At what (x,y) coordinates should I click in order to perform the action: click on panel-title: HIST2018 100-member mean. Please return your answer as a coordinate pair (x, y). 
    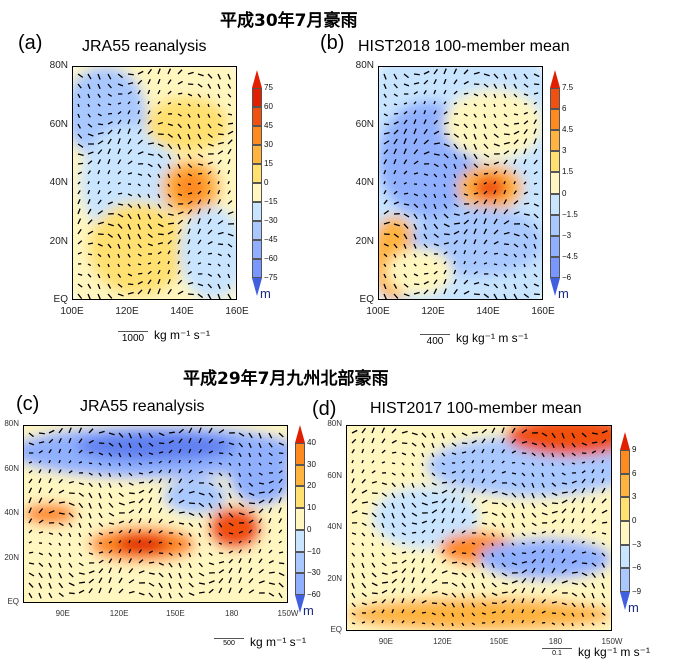
    Looking at the image, I should click on (464, 46).